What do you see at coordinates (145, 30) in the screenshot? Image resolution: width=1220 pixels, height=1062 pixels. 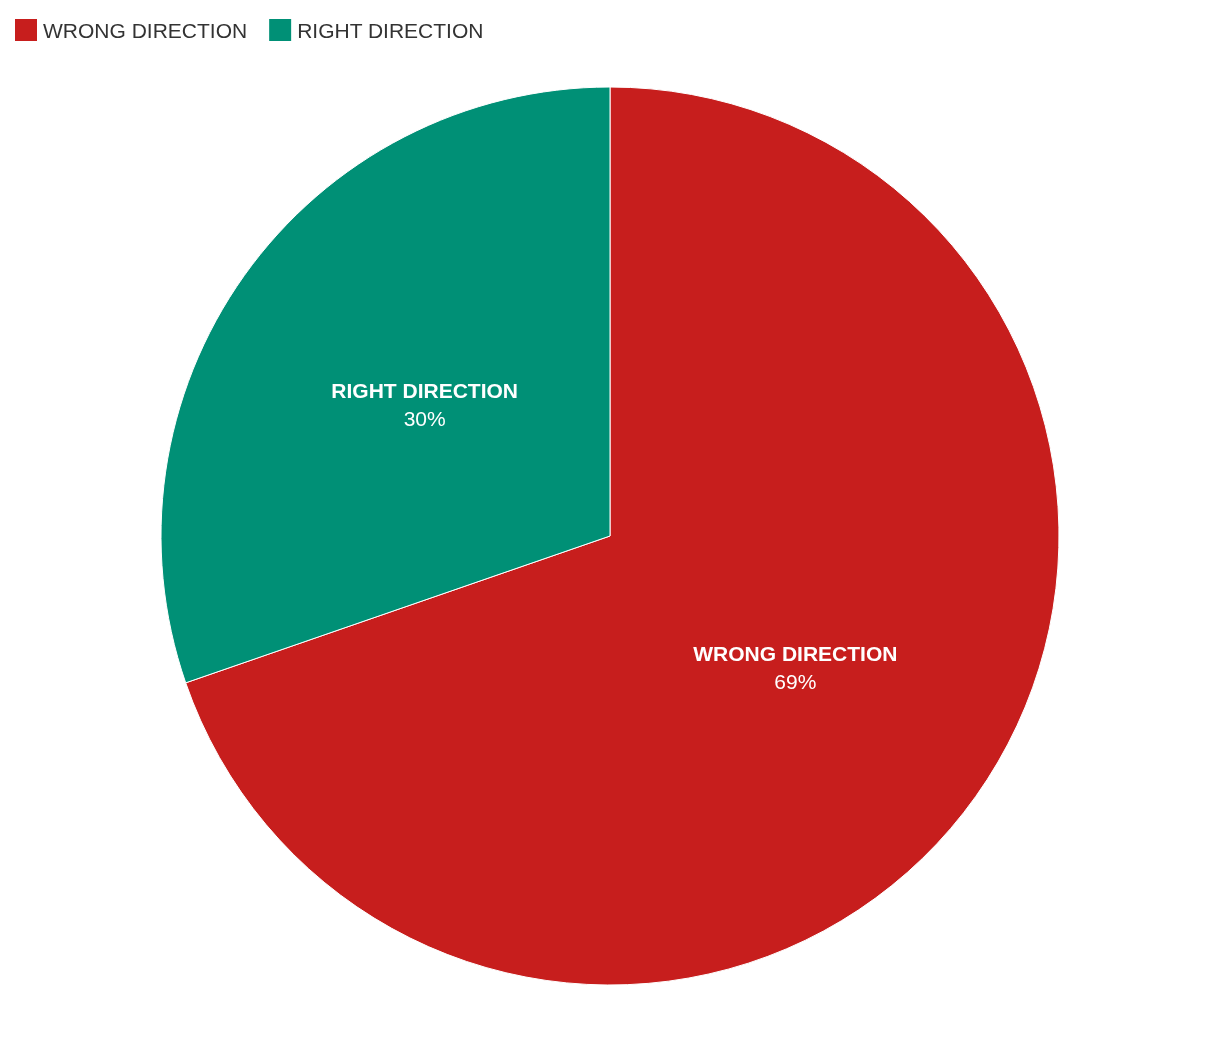 I see `legend-label: WRONG DIRECTION` at bounding box center [145, 30].